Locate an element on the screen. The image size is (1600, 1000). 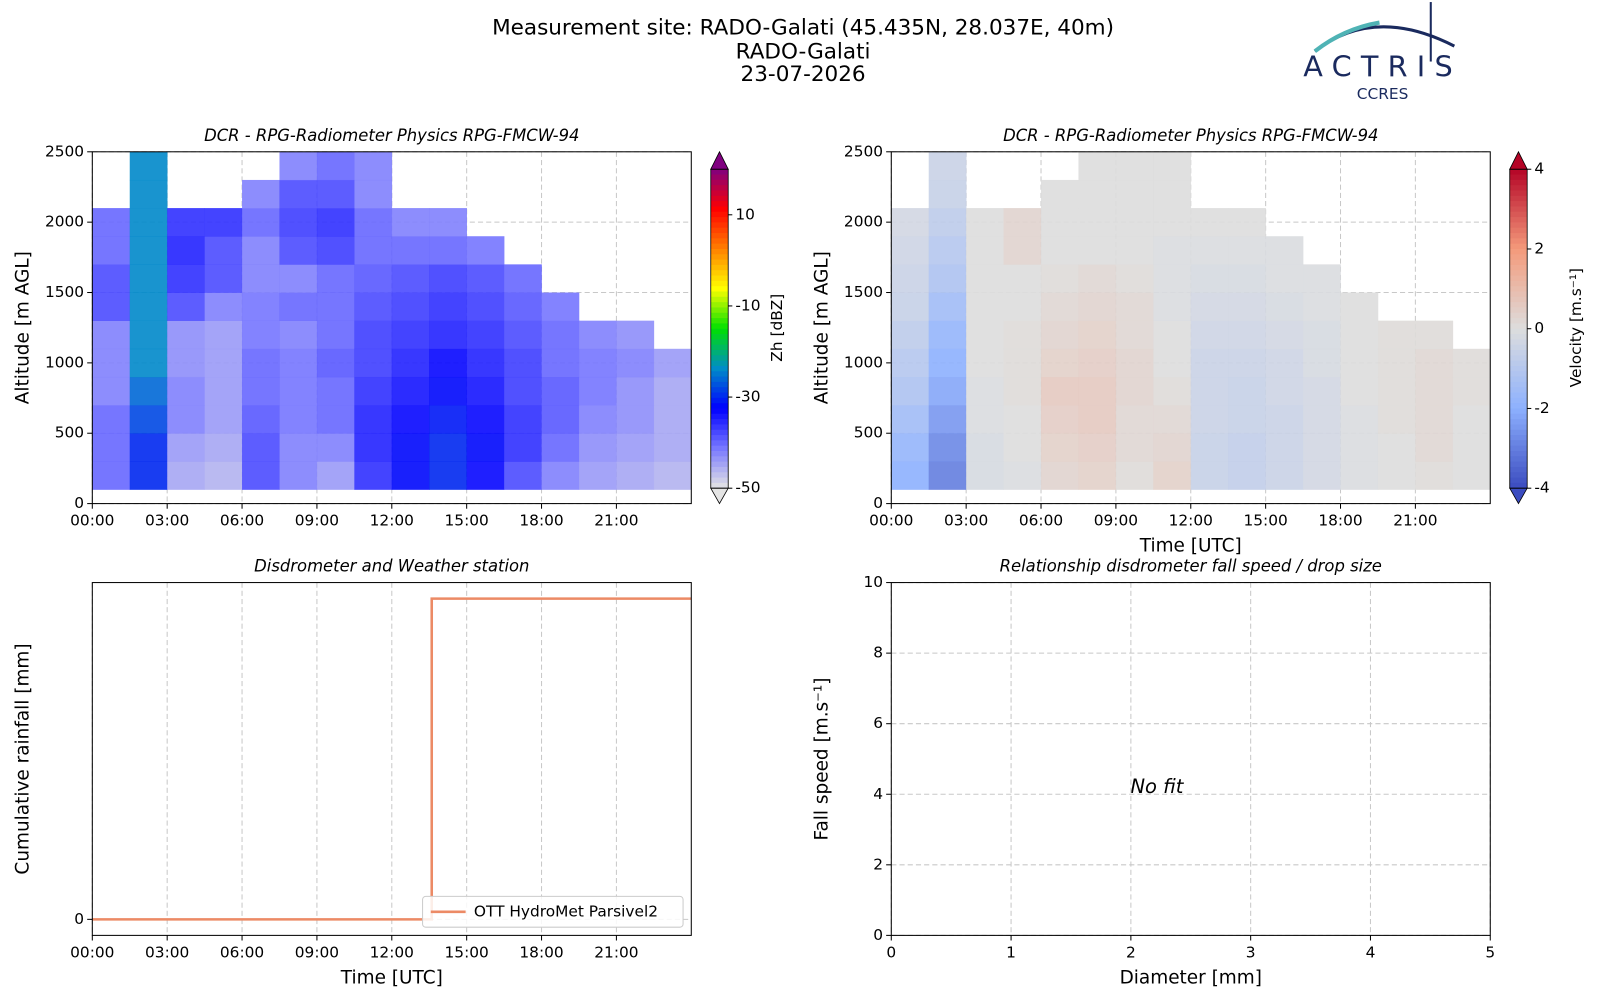
y-tick-label: 1500 is located at coordinates (64, 292).